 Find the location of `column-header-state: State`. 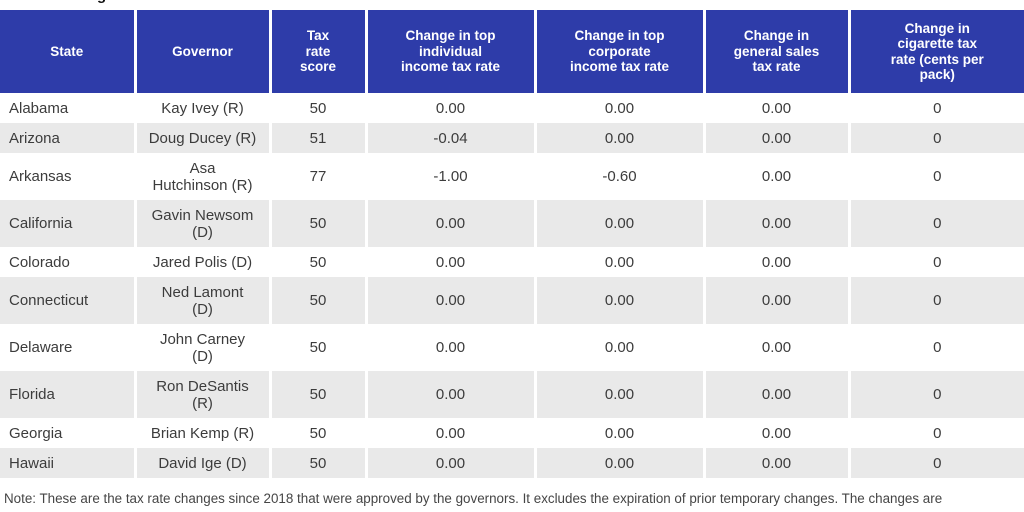

column-header-state: State is located at coordinates (67, 51).